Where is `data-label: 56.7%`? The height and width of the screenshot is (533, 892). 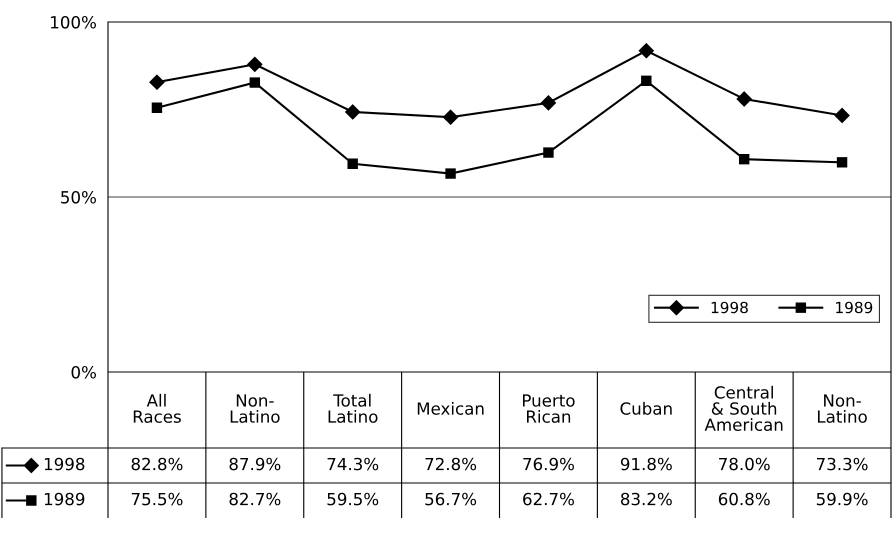 data-label: 56.7% is located at coordinates (450, 499).